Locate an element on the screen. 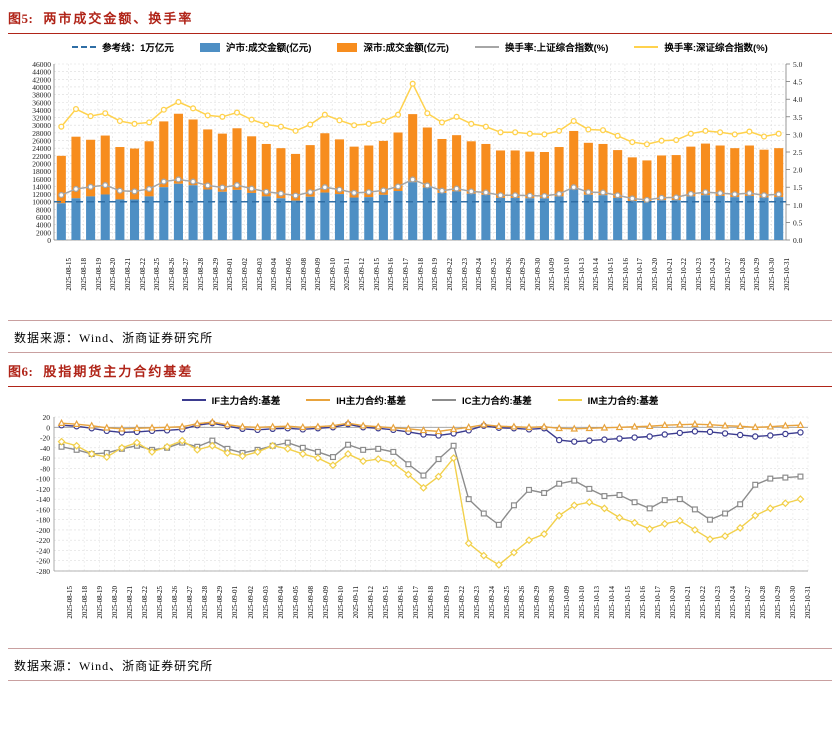  x-tick-label: 2025-10-13 is located at coordinates (581, 274).